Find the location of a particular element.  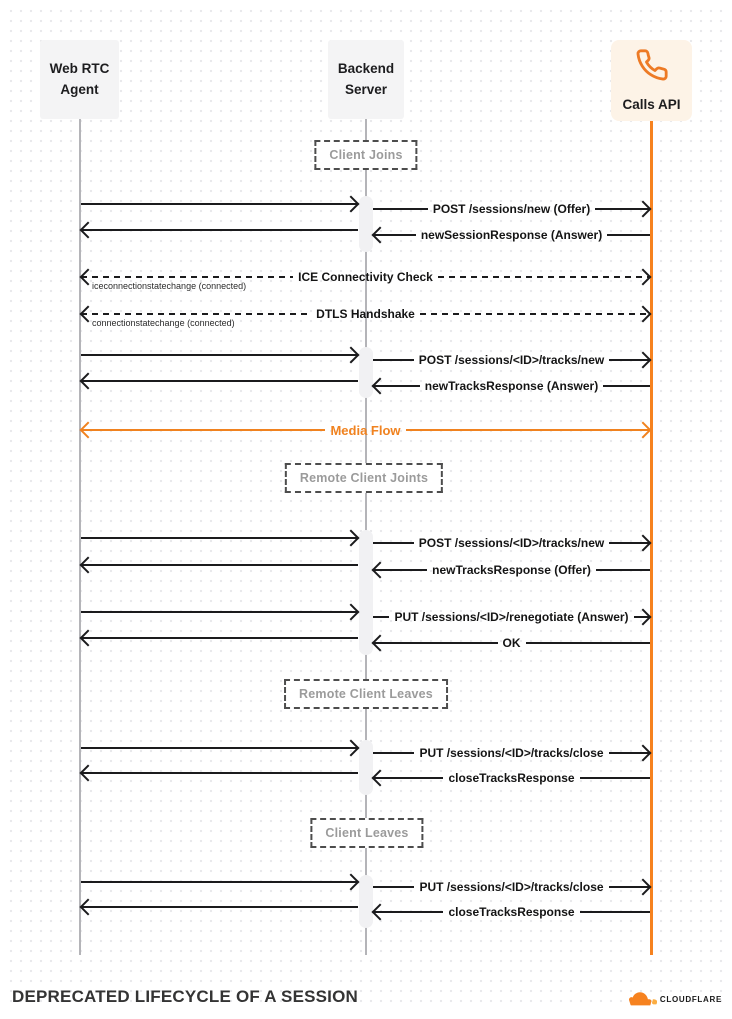

message-label: newTracksResponse (Offer) is located at coordinates (511, 570).